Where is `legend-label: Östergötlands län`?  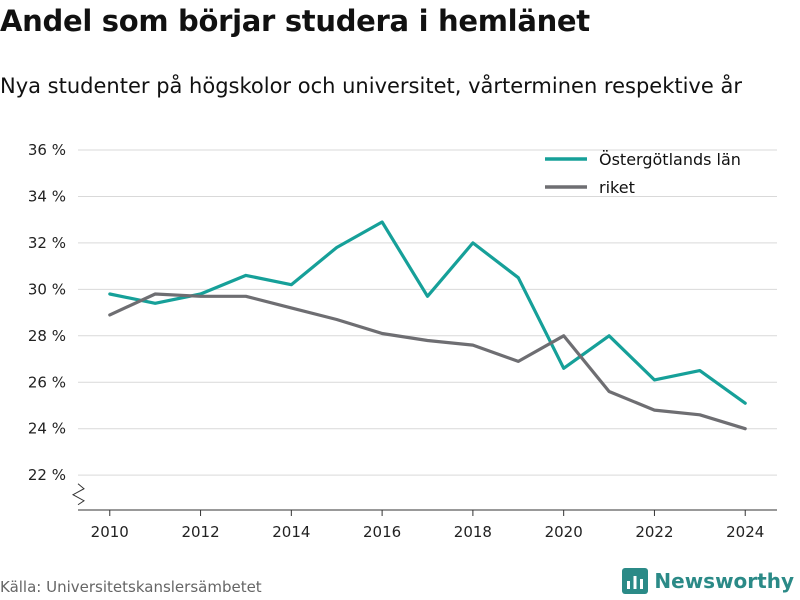 legend-label: Östergötlands län is located at coordinates (670, 159).